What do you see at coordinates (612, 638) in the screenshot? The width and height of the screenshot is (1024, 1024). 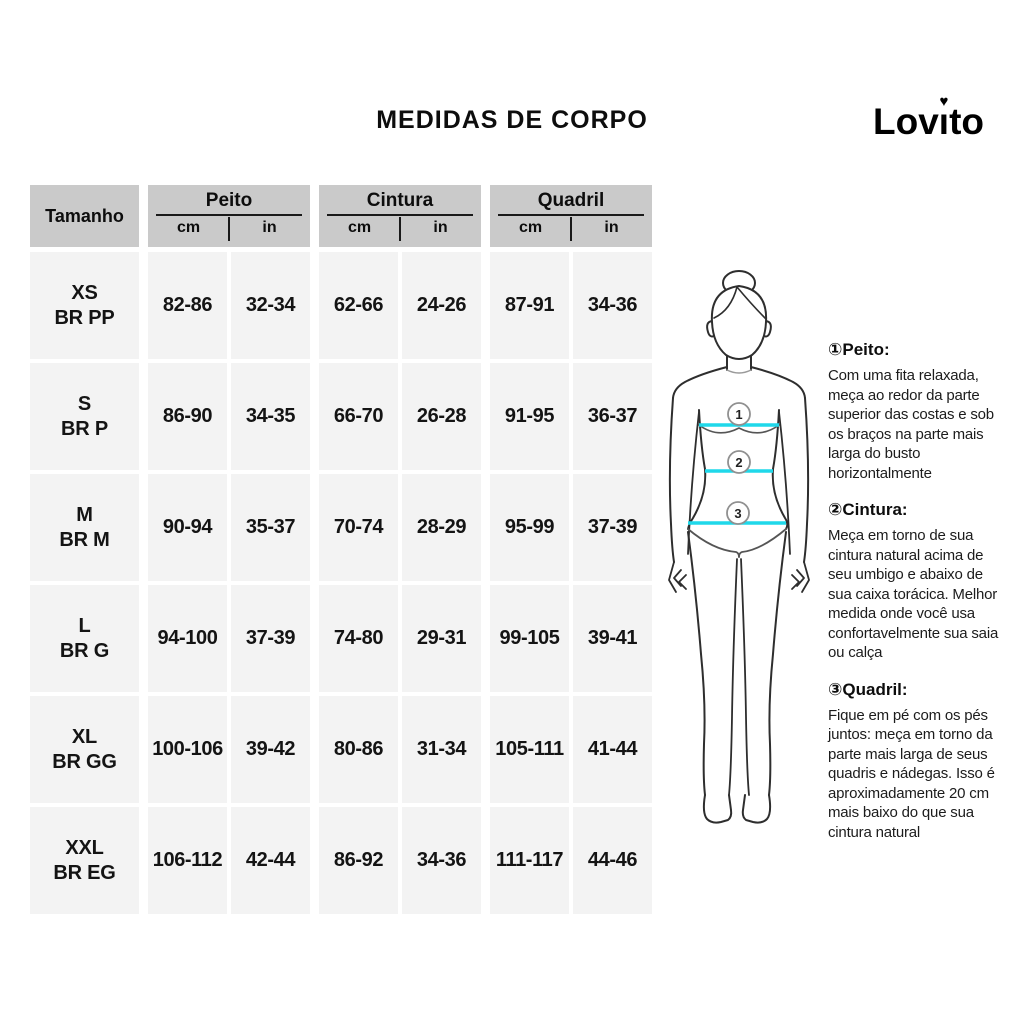 I see `measurement-value-cell: 39-41` at bounding box center [612, 638].